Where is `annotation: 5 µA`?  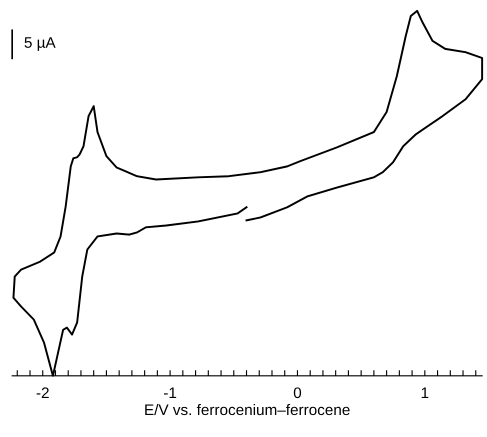 annotation: 5 µA is located at coordinates (40, 44).